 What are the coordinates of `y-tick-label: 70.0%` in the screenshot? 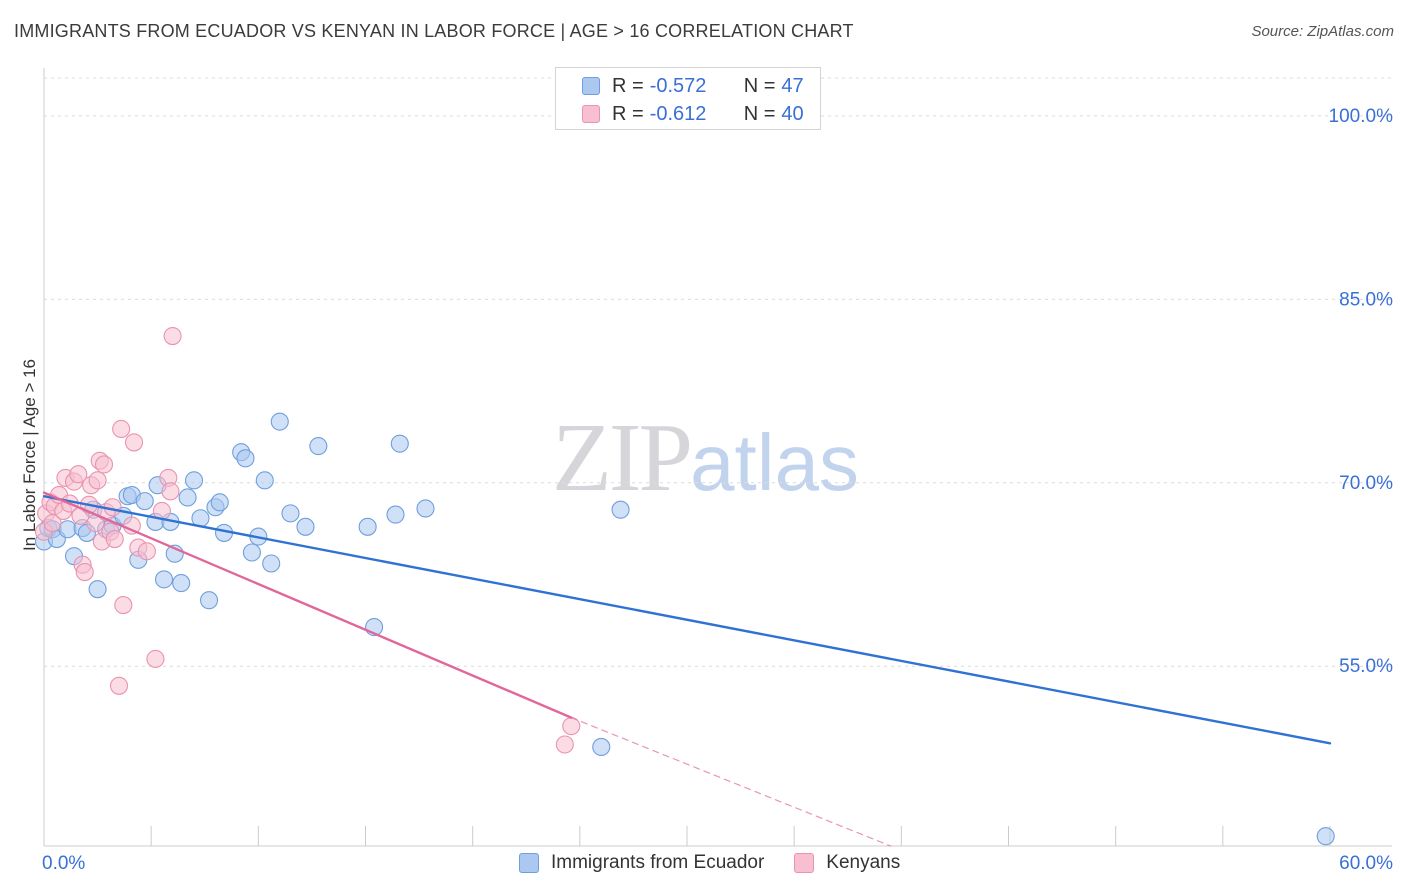 It's located at (1366, 483).